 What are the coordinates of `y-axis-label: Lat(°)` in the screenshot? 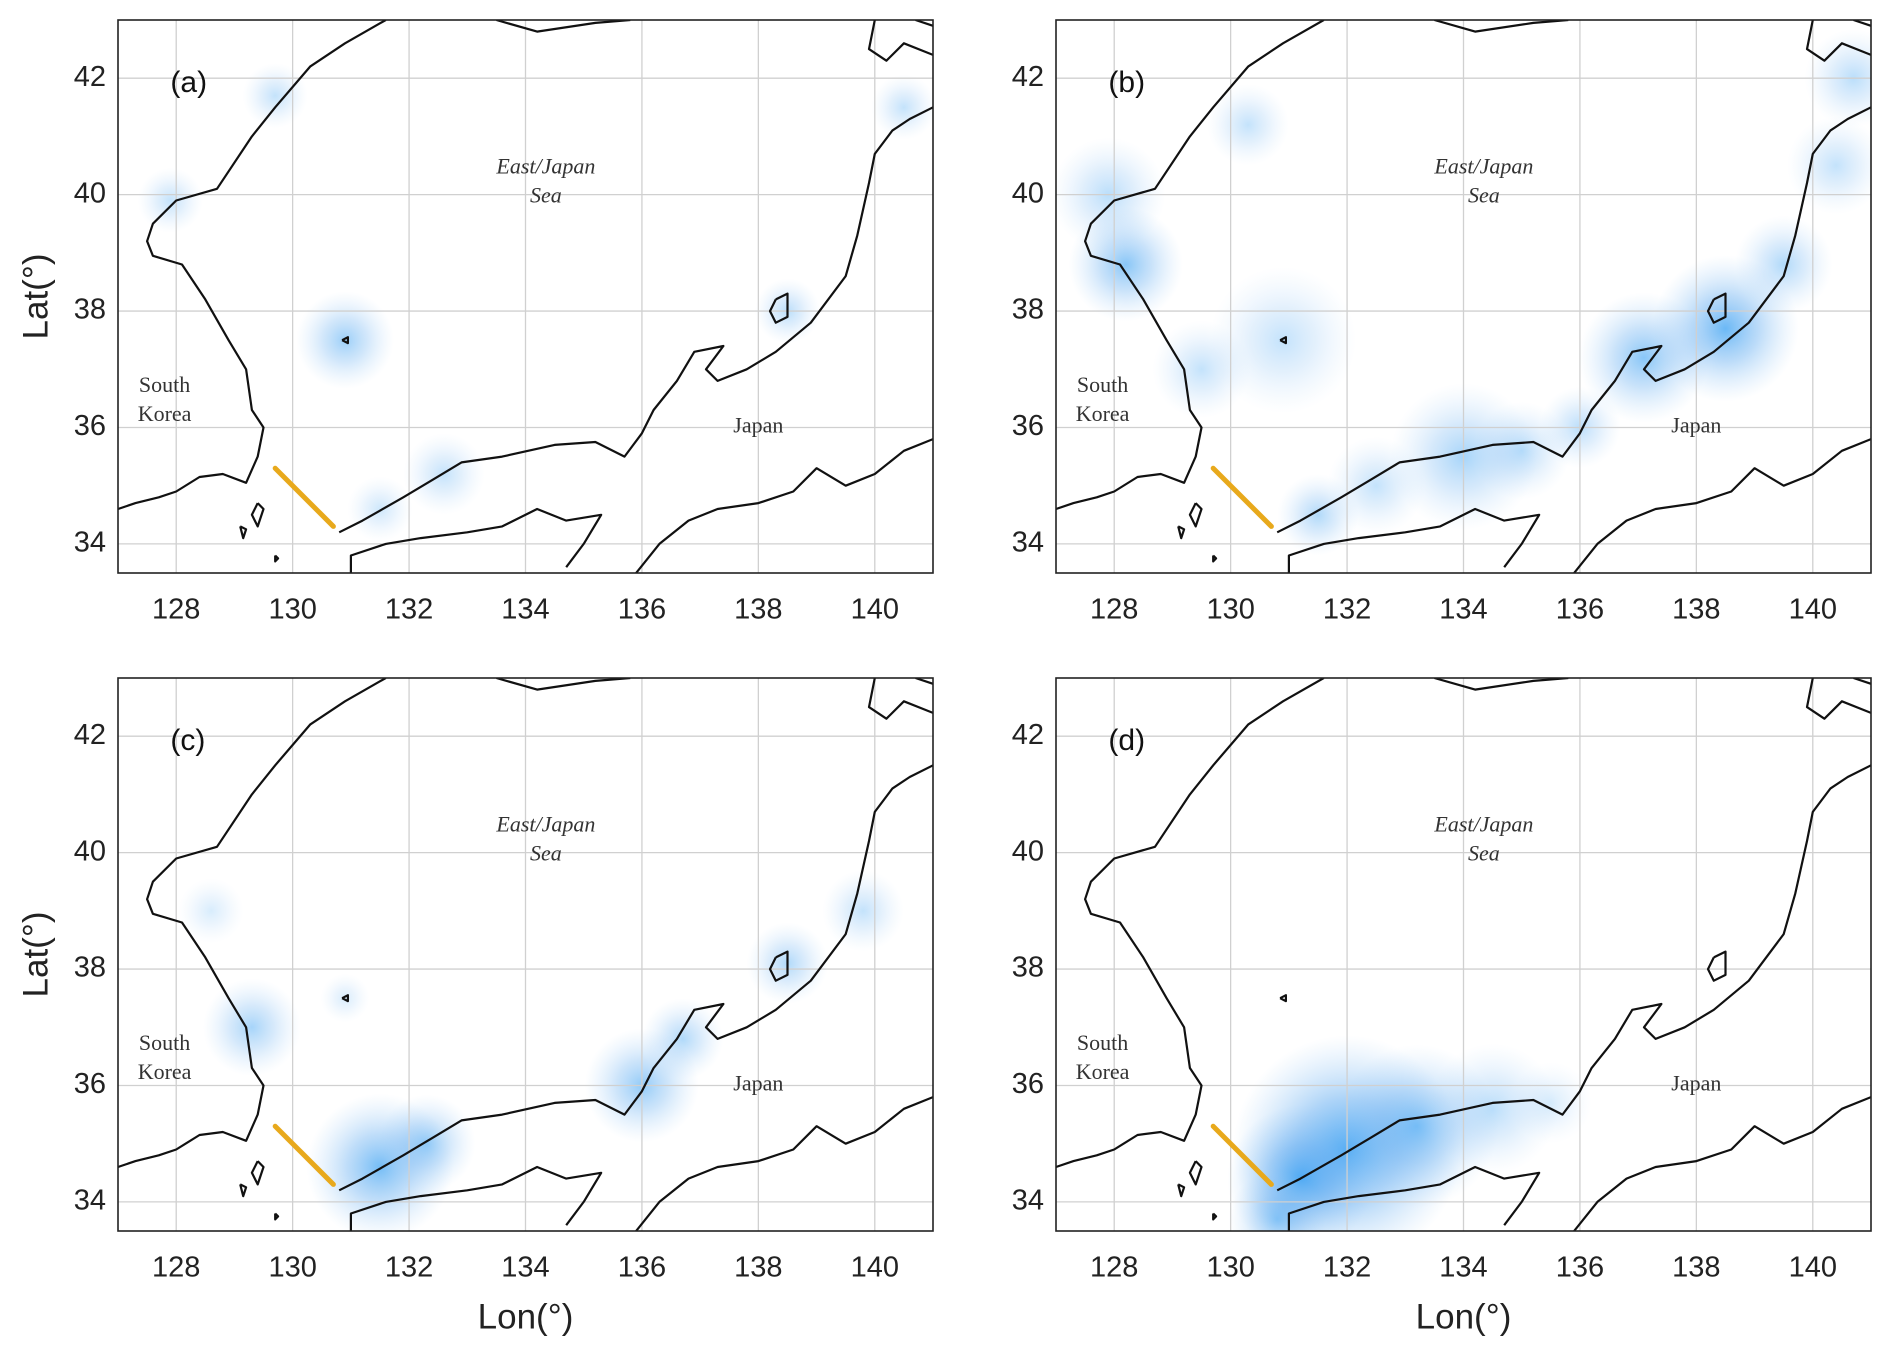 It's located at (35, 297).